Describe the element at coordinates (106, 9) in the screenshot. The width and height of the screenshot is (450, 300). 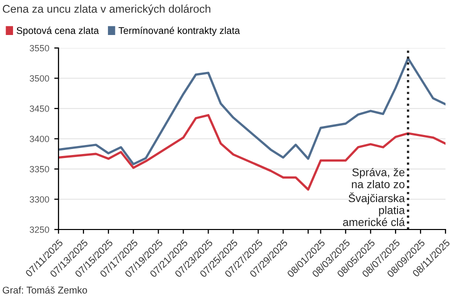
I see `chart-title: Cena za uncu zlata v amerických dolároch` at that location.